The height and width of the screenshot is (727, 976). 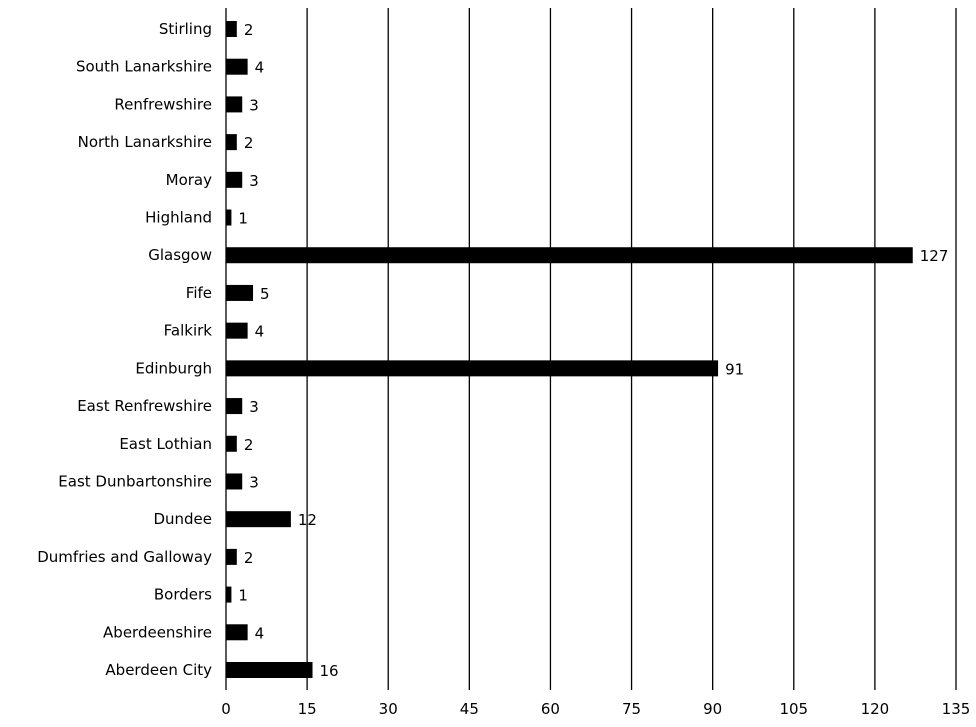 I want to click on category-label: East Lothian, so click(x=165, y=444).